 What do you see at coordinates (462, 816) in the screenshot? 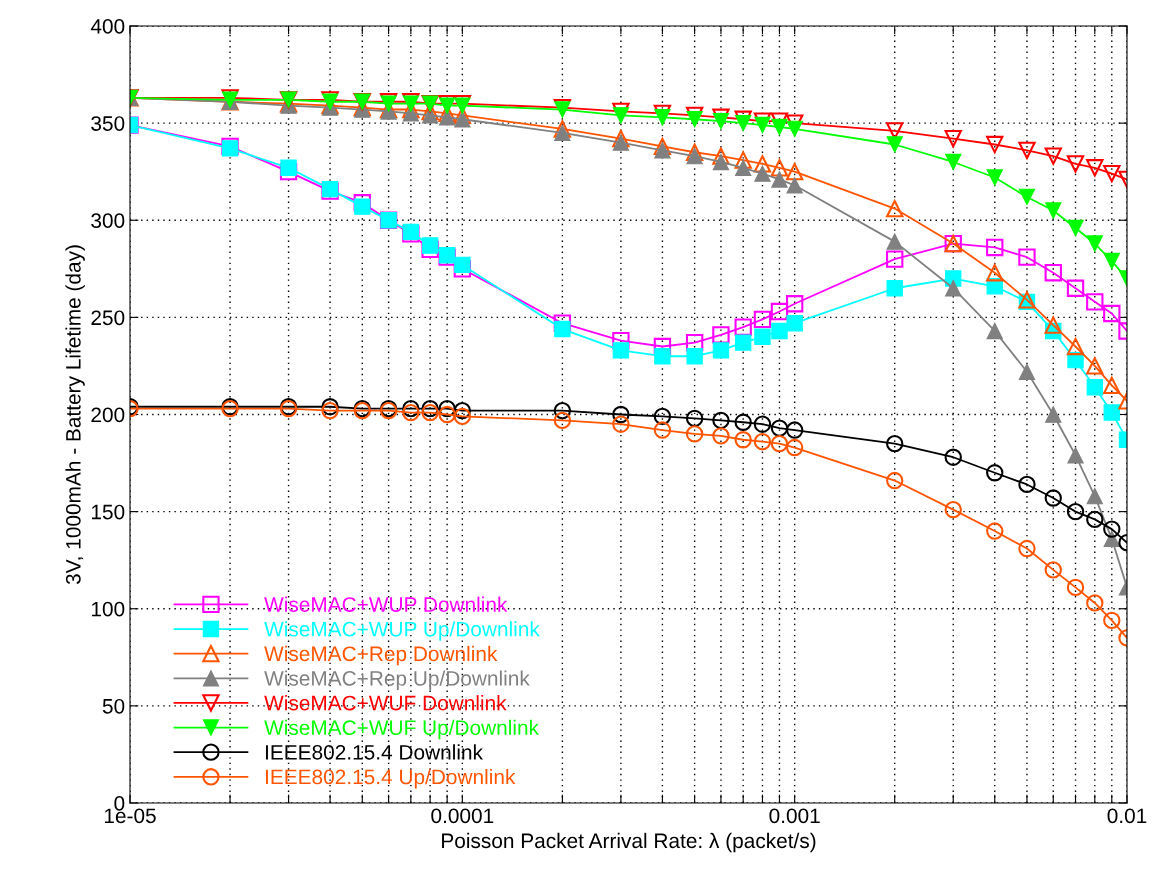
I see `x-tick-label: 0.0001` at bounding box center [462, 816].